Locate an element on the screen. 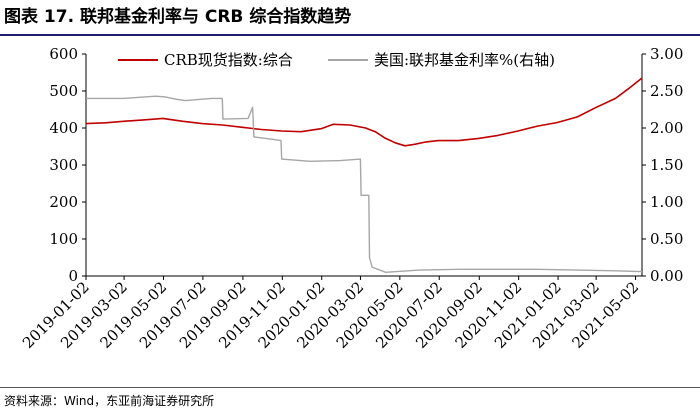  left-tick-label: 300 is located at coordinates (63, 165).